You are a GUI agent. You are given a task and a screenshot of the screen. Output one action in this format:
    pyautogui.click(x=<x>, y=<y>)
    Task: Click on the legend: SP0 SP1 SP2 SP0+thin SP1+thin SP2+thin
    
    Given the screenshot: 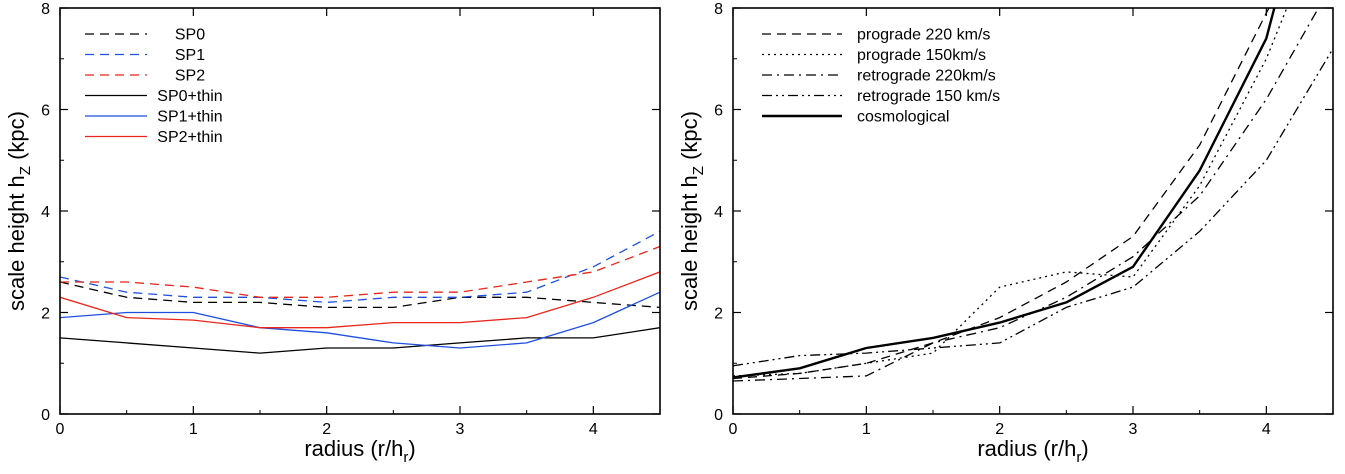 What is the action you would take?
    pyautogui.click(x=154, y=86)
    